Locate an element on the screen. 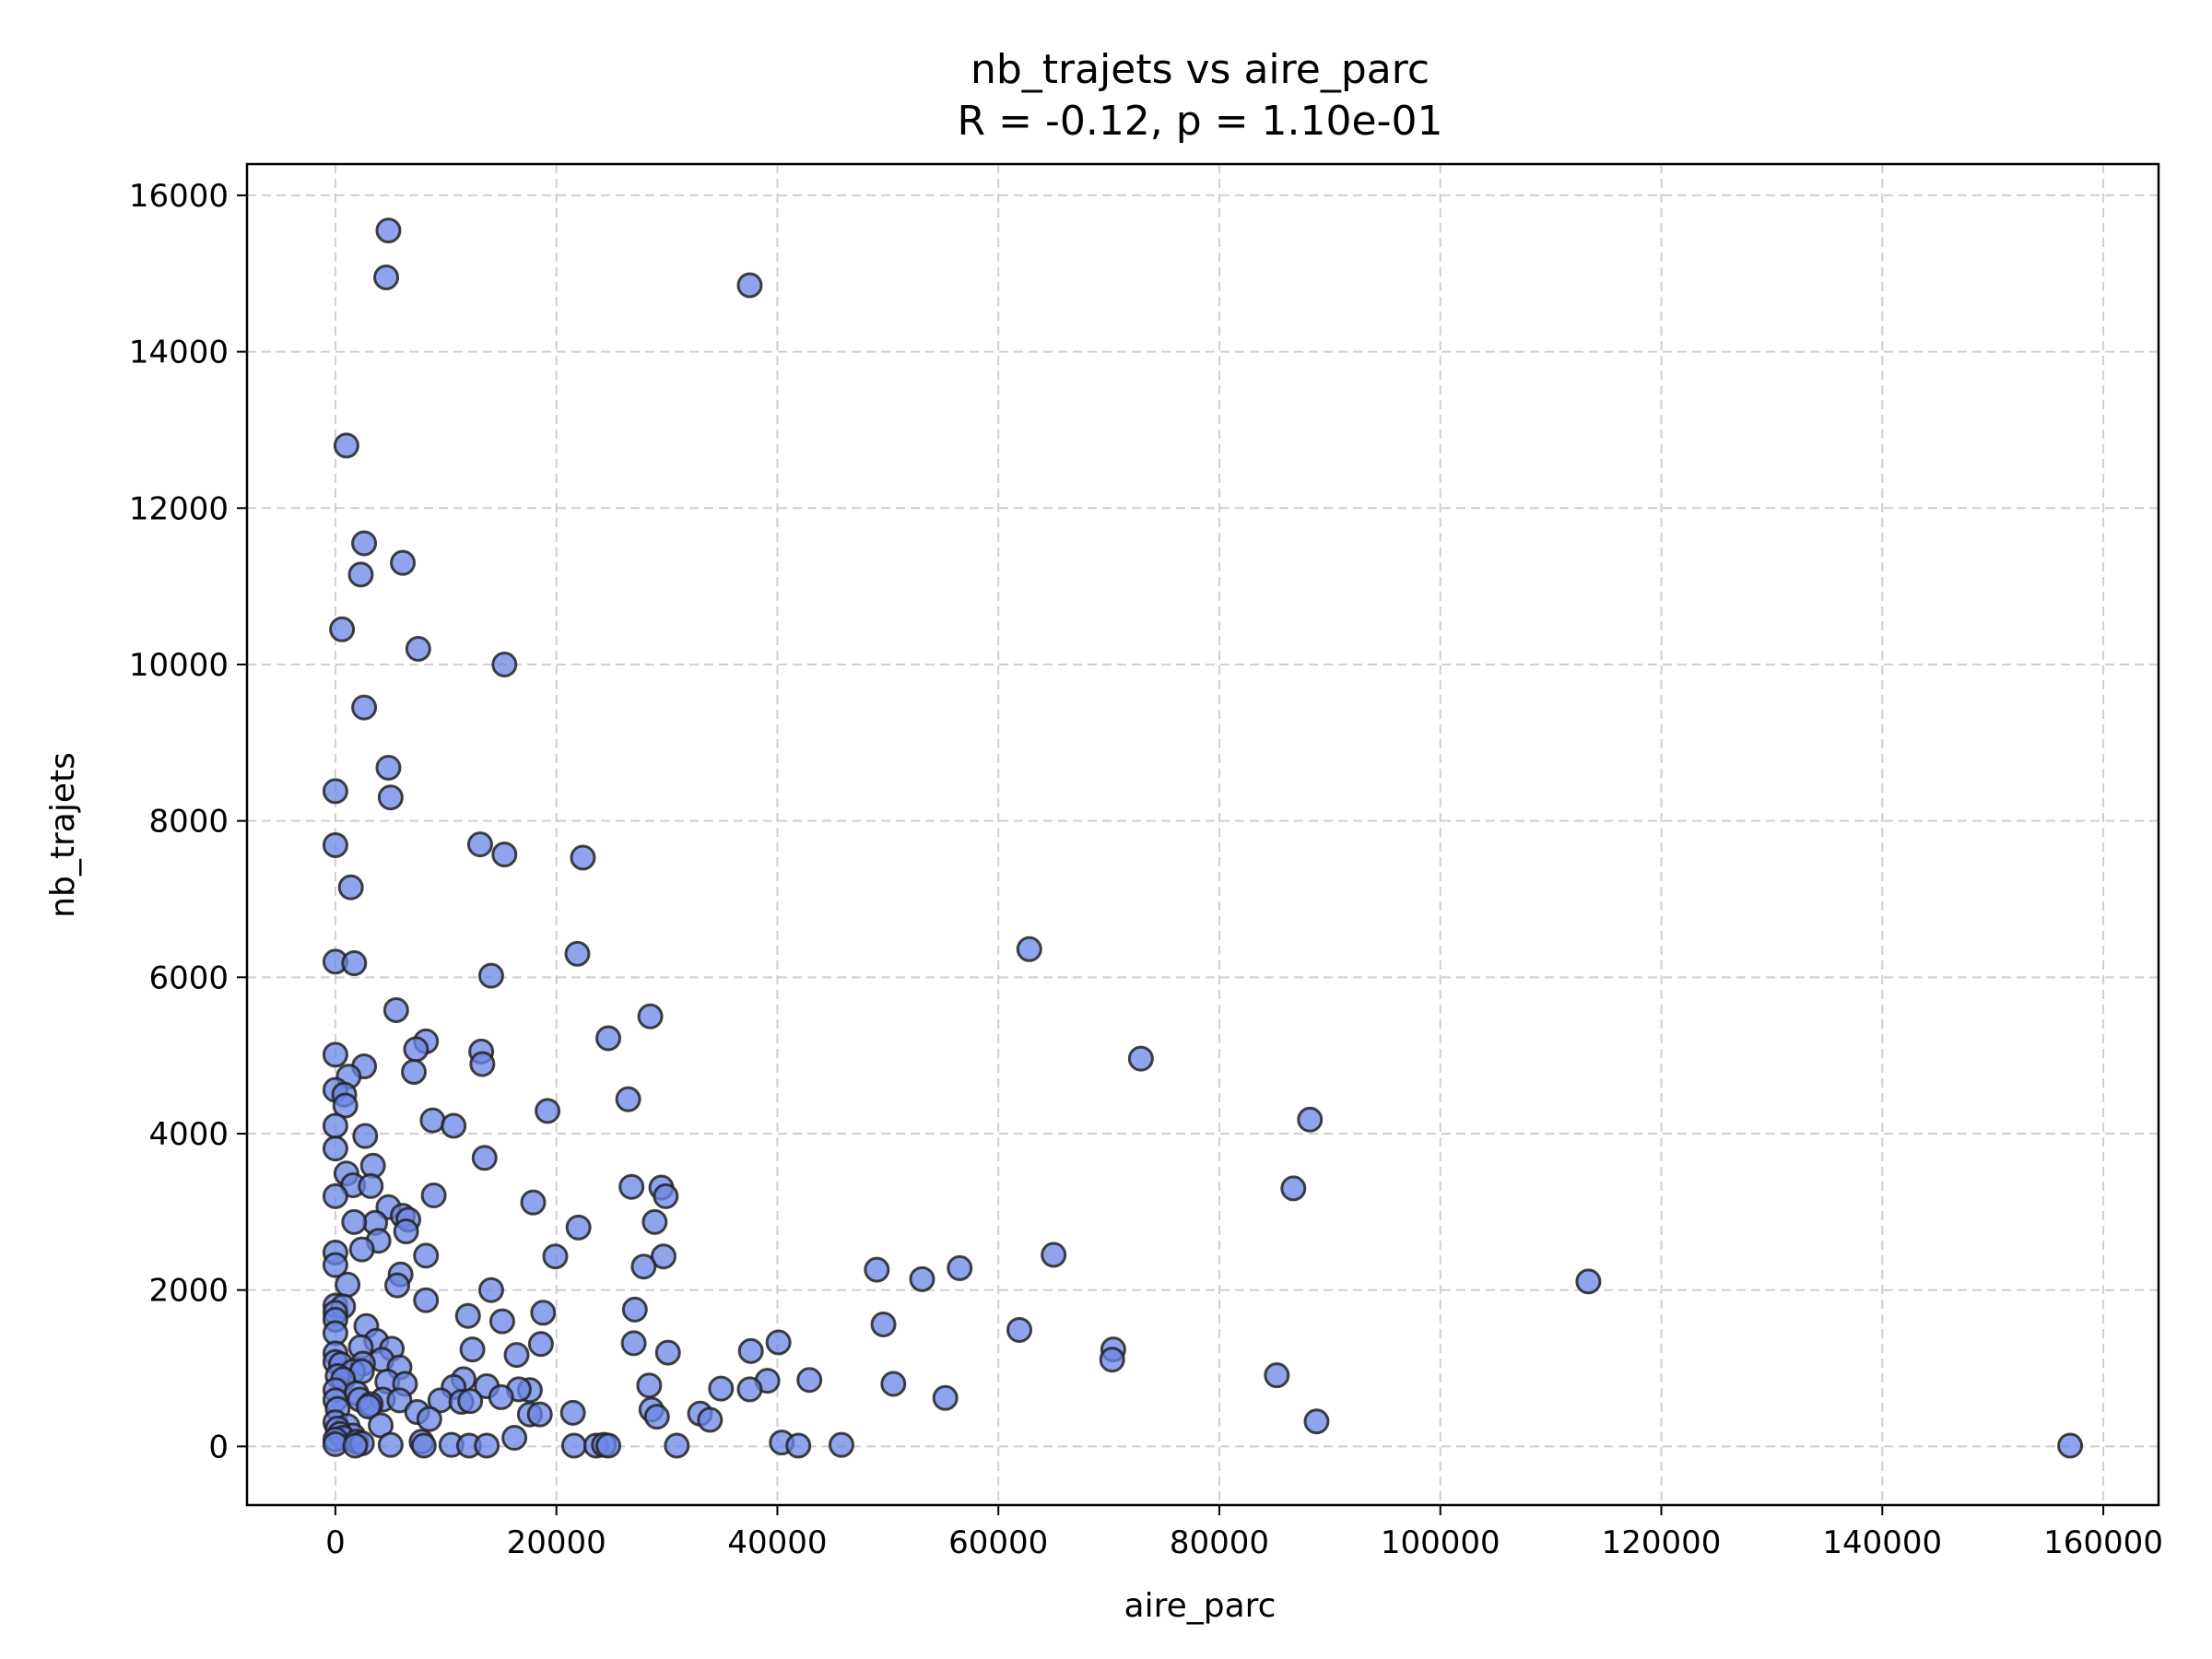 The height and width of the screenshot is (1659, 2212). y-tick-label: 6000 is located at coordinates (188, 977).